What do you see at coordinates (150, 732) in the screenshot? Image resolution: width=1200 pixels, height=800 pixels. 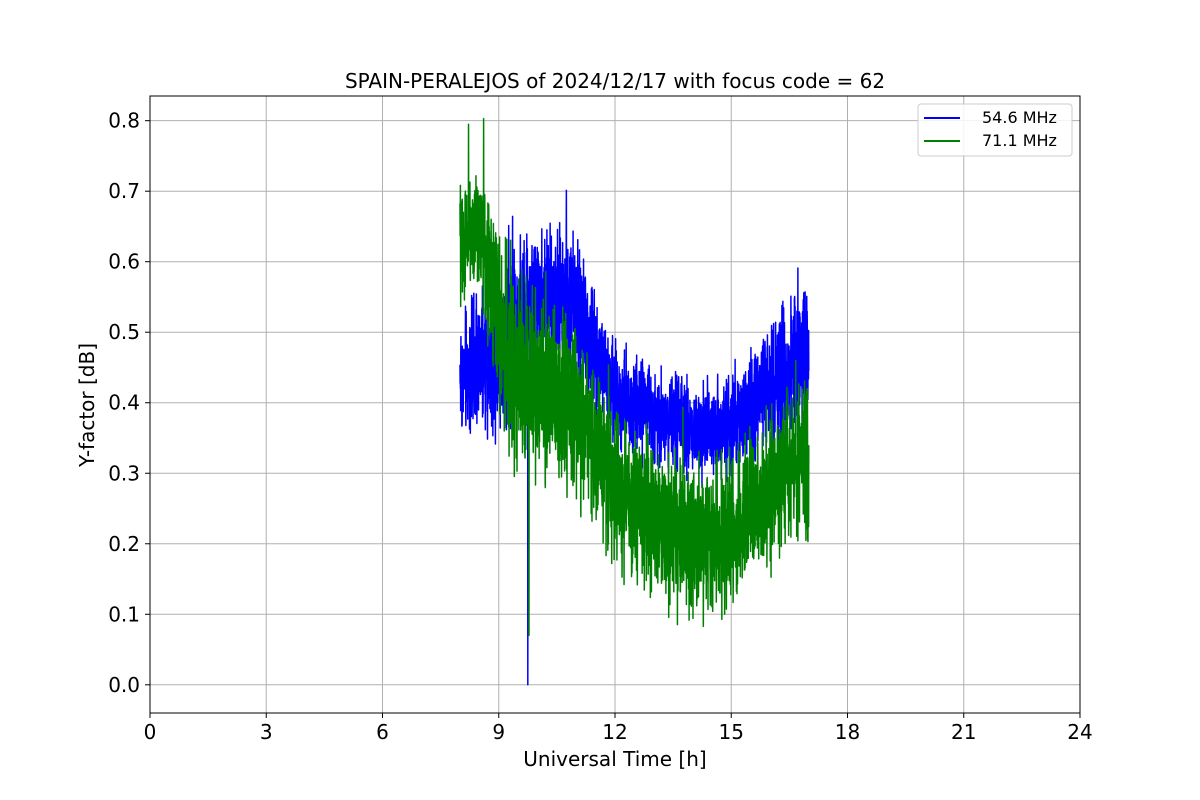 I see `x-tick-label: 0` at bounding box center [150, 732].